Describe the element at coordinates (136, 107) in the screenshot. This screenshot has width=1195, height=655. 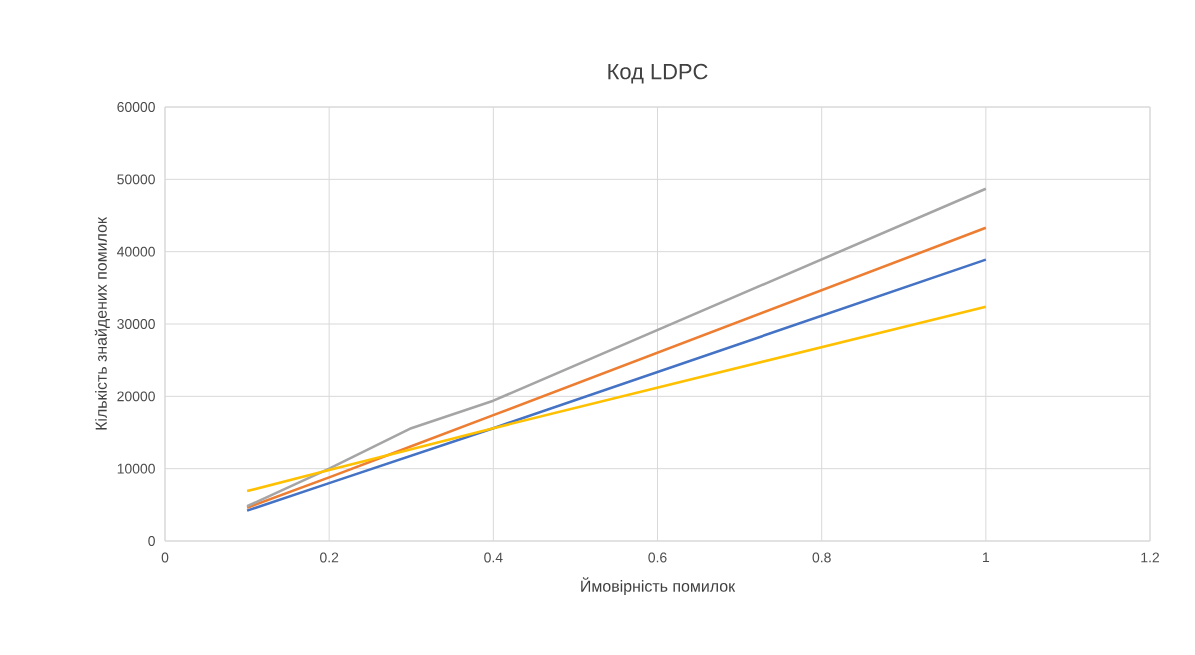
I see `y-tick-label: 60000` at that location.